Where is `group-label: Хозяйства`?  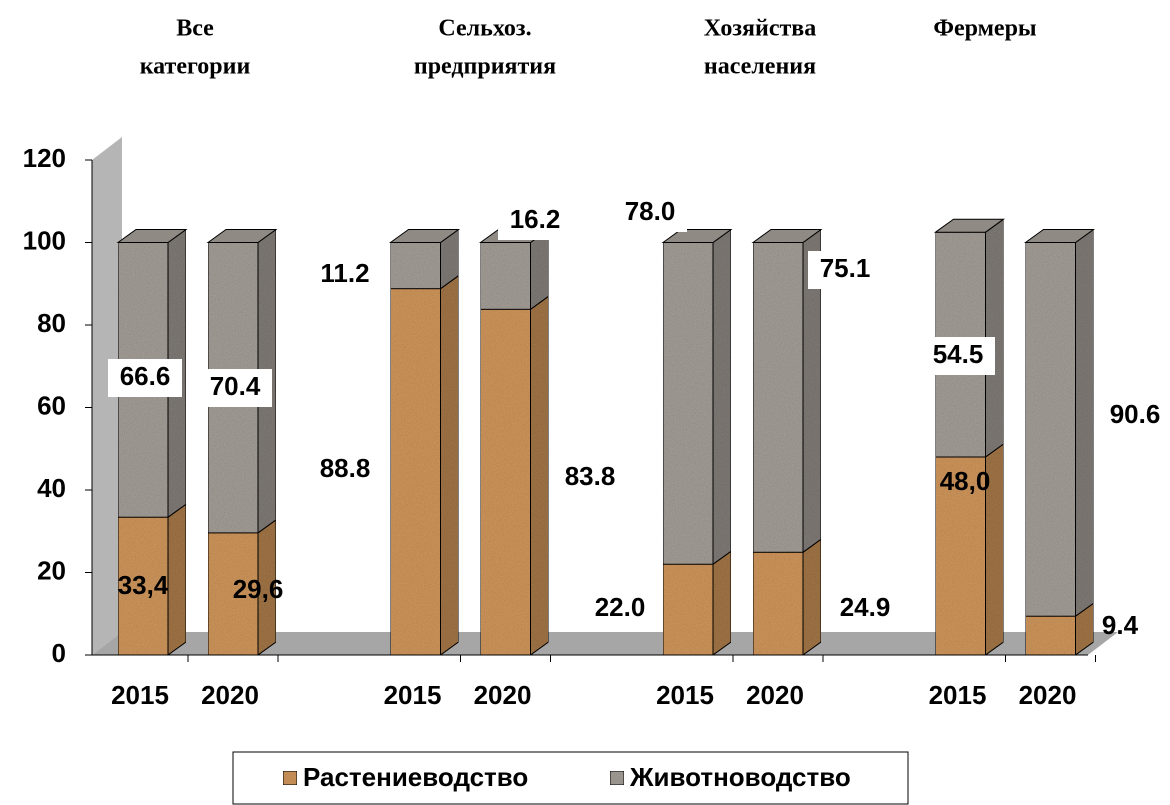 group-label: Хозяйства is located at coordinates (760, 29).